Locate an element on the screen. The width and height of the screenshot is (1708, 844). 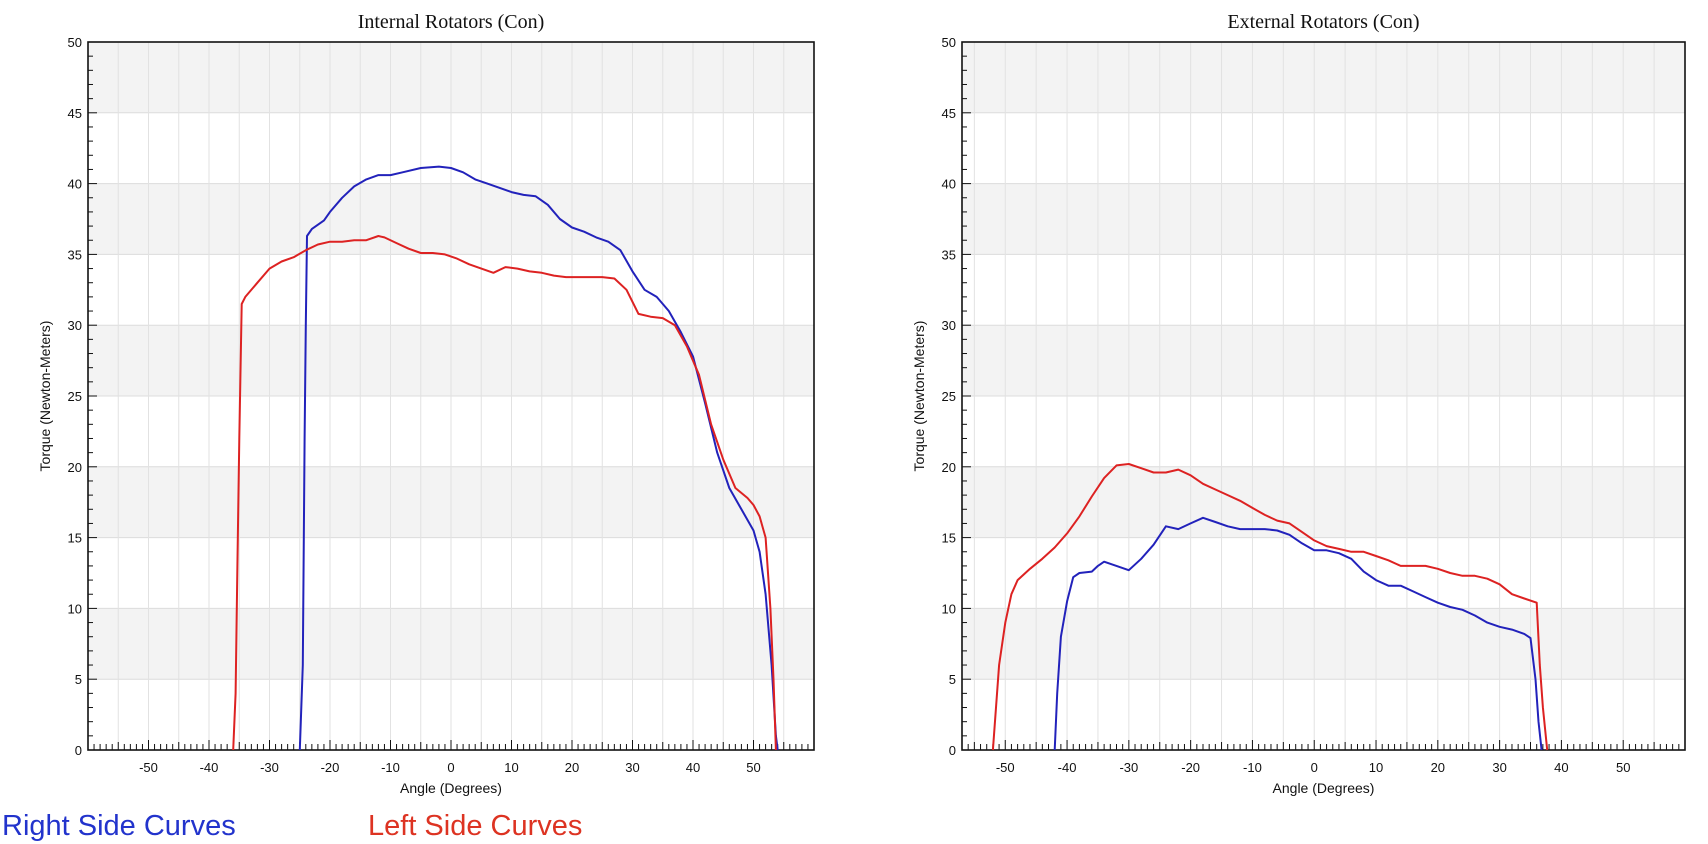
legend-right-side-curves: Right Side Curves is located at coordinates (119, 826).